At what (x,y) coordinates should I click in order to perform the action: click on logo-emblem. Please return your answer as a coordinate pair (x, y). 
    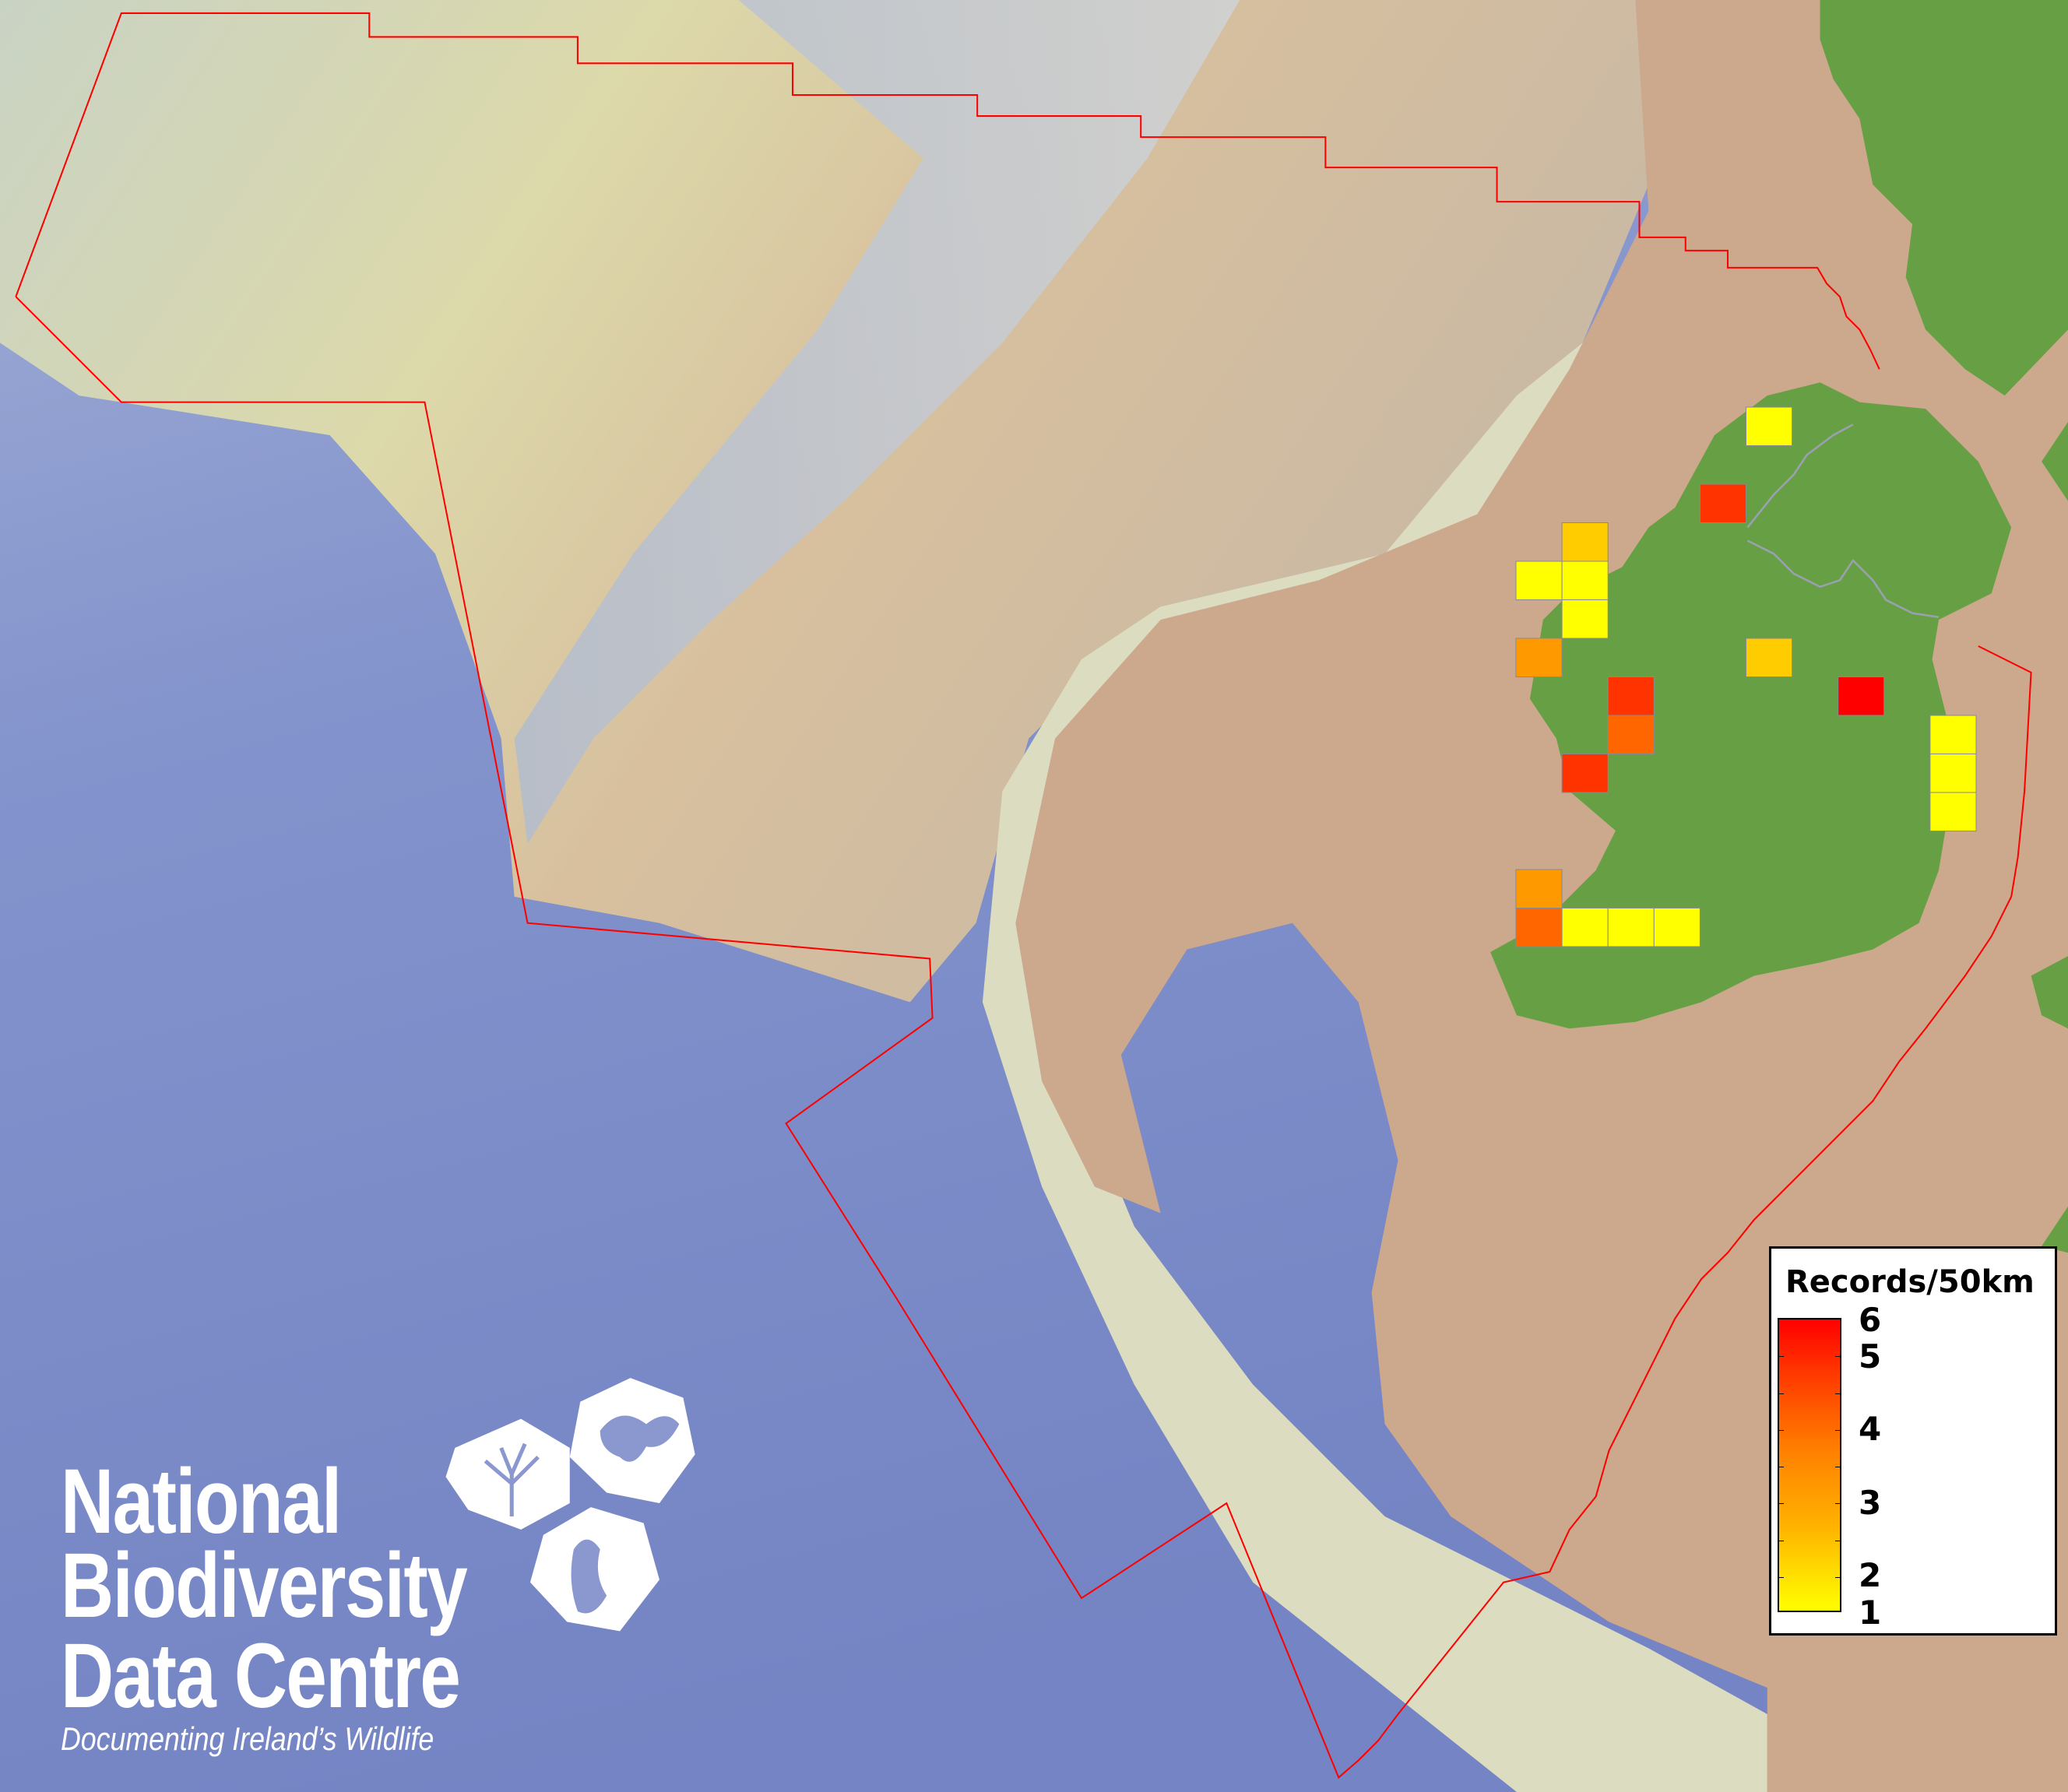
    Looking at the image, I should click on (570, 1505).